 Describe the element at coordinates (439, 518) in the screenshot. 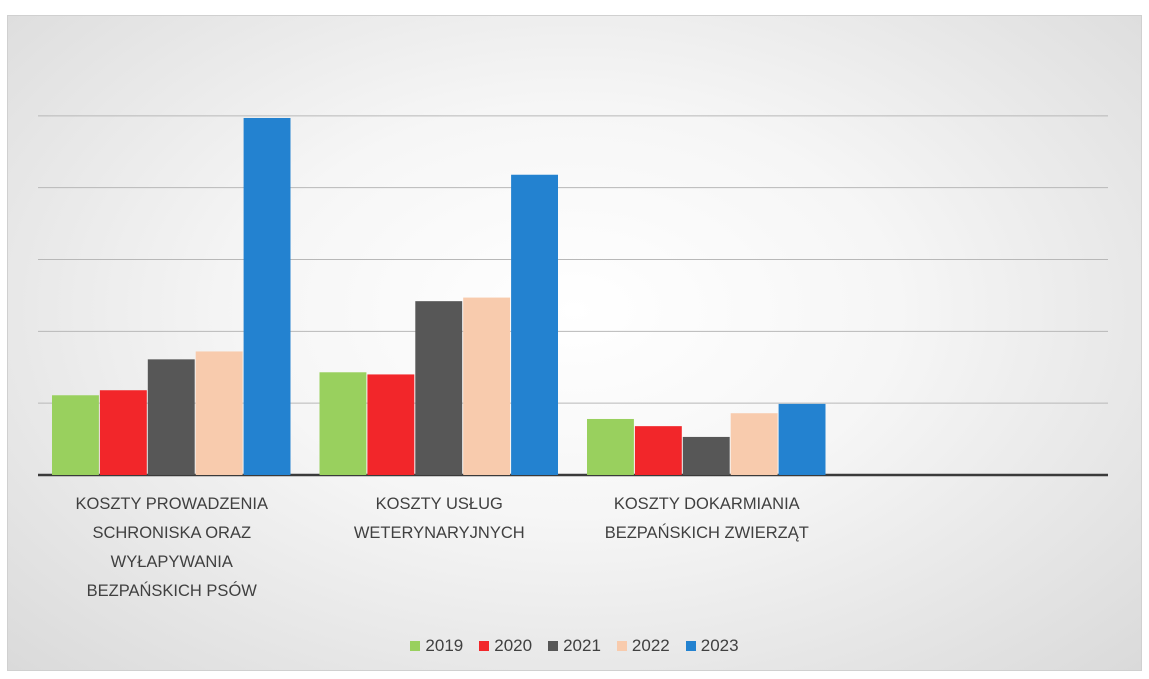

I see `x-tick-label: KOSZTY USŁUG WETERYNARYJNYCH` at that location.